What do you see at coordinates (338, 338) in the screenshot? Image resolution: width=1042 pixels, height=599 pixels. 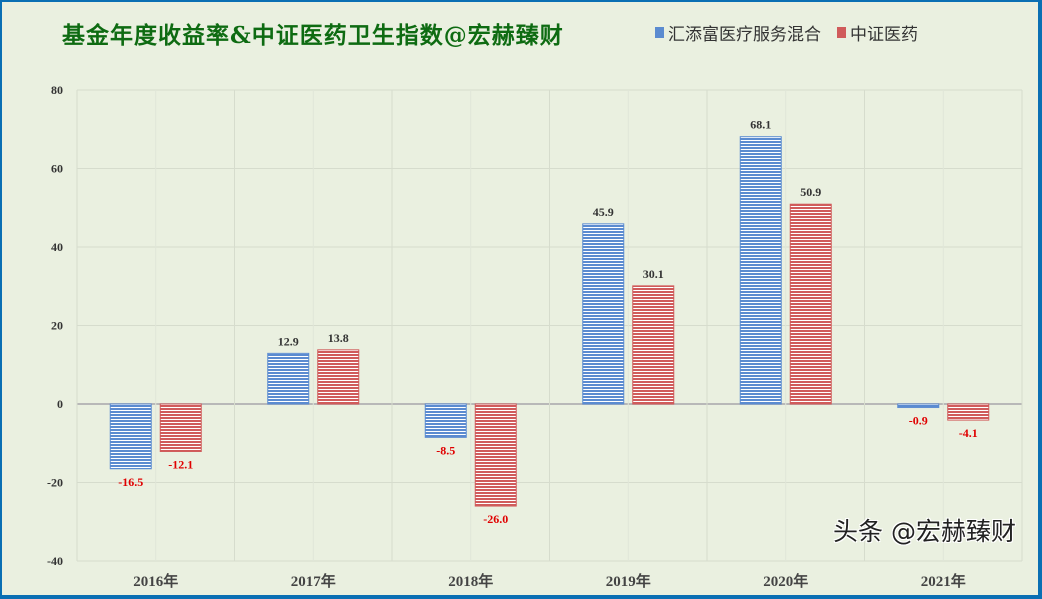 I see `data-label: 13.8` at bounding box center [338, 338].